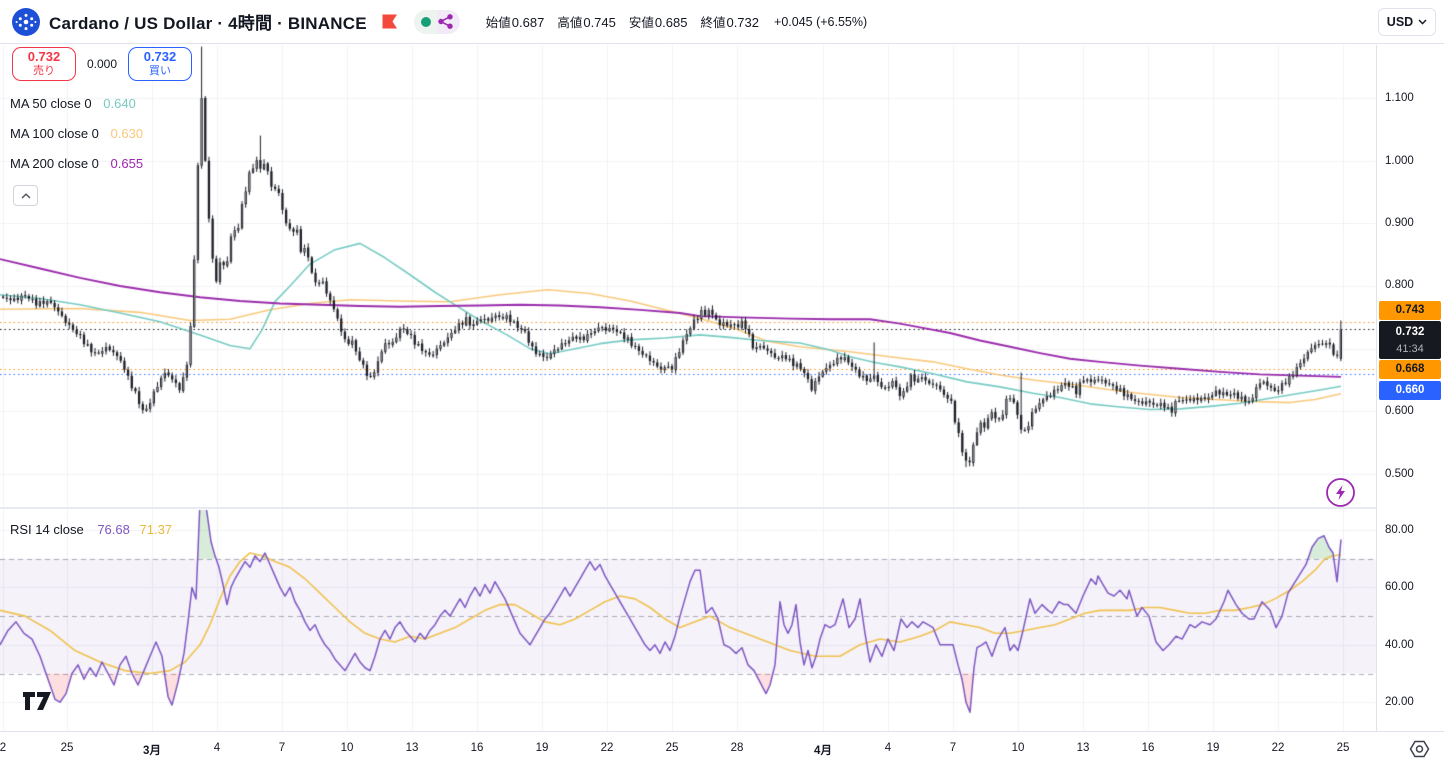 This screenshot has height=767, width=1444. I want to click on trade-panel: 0.732 売り 0.000 0.732 買い, so click(102, 64).